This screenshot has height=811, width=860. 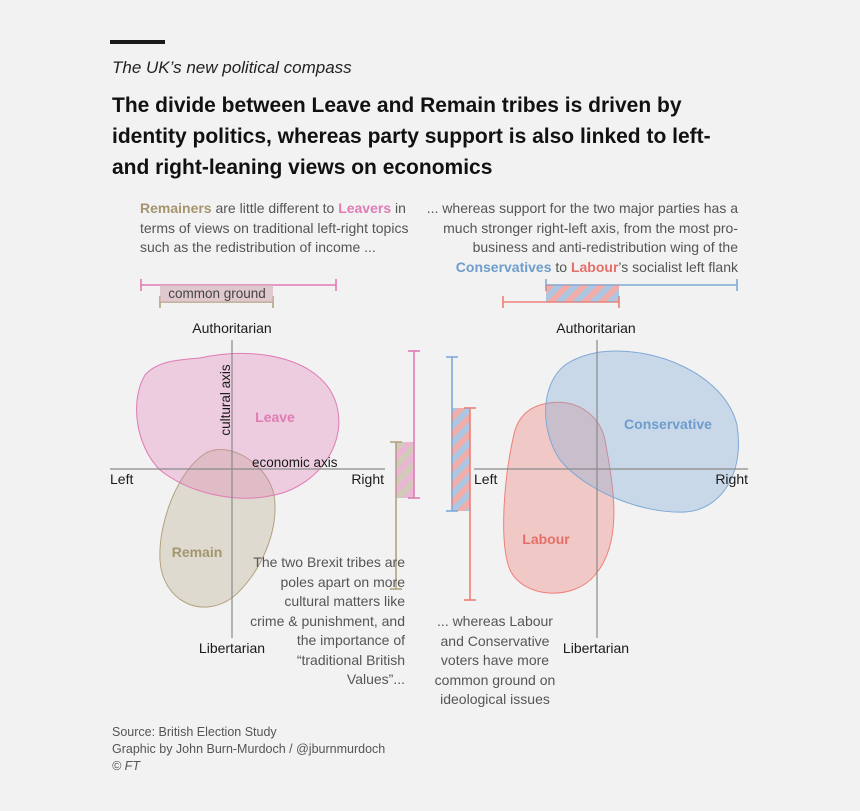 What do you see at coordinates (275, 417) in the screenshot?
I see `leave-label: Leave` at bounding box center [275, 417].